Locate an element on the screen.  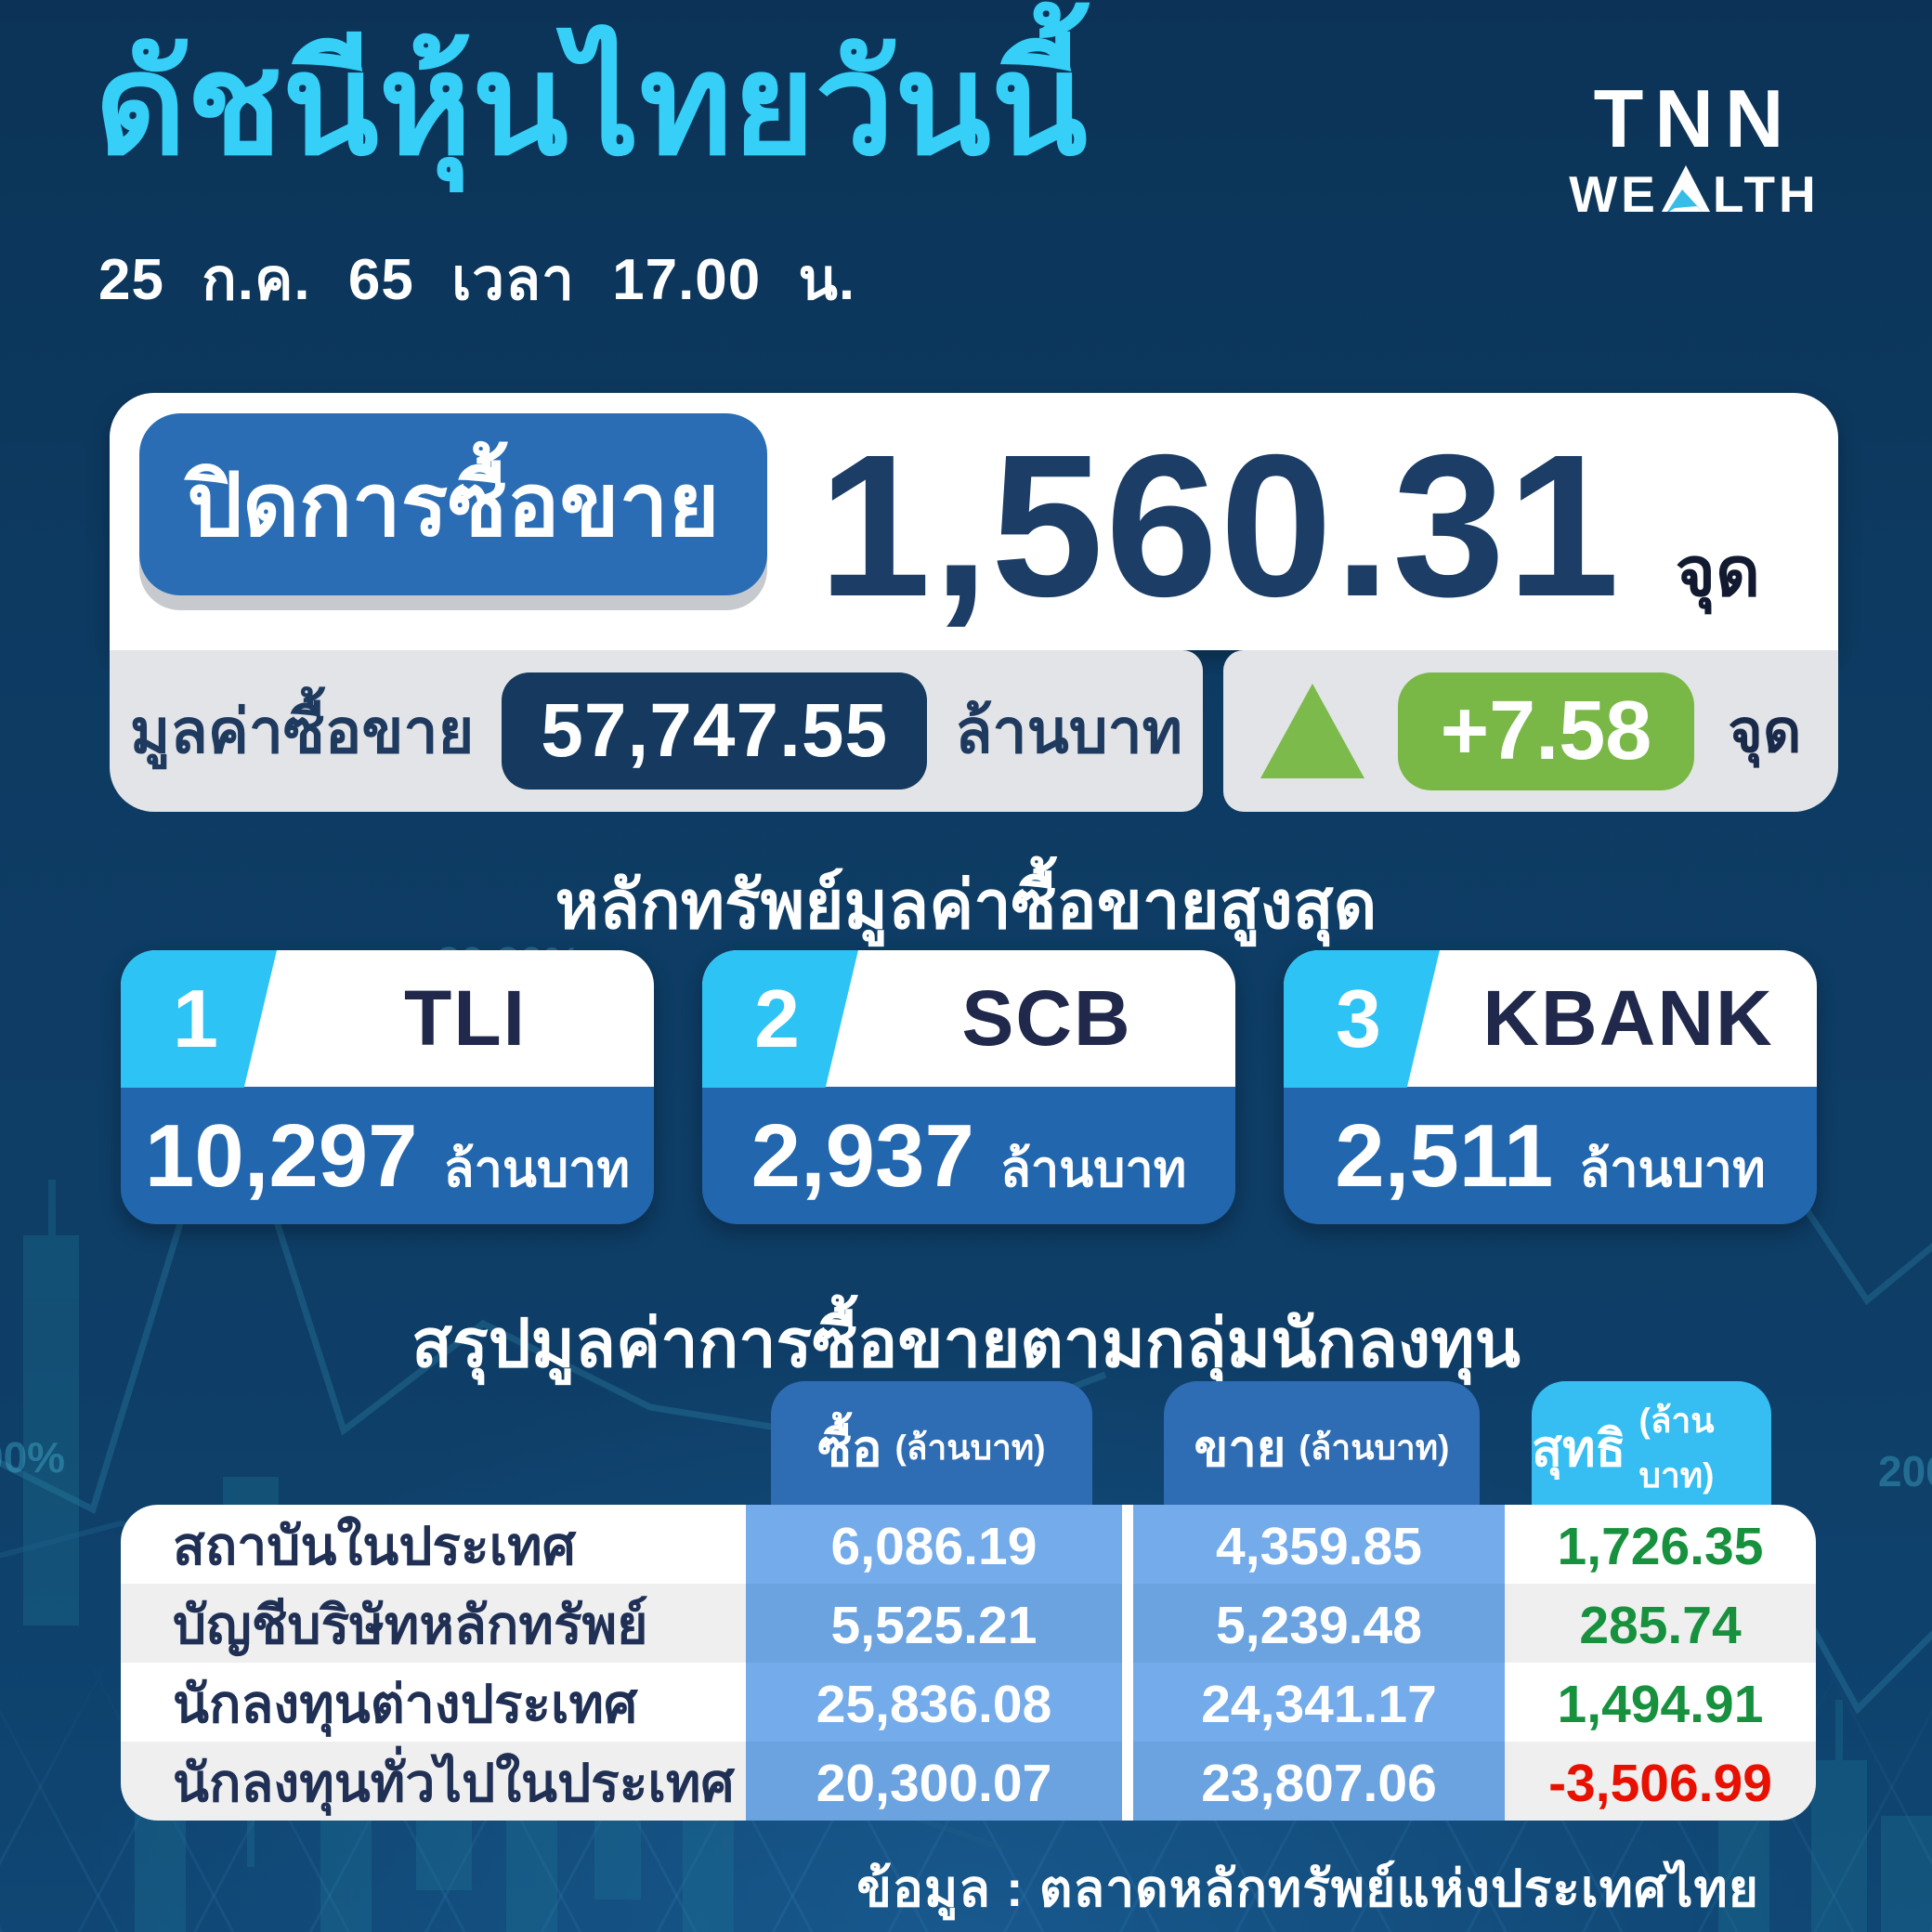
stock-card-bottom: 2,937 ล้านบาท is located at coordinates (968, 1155).